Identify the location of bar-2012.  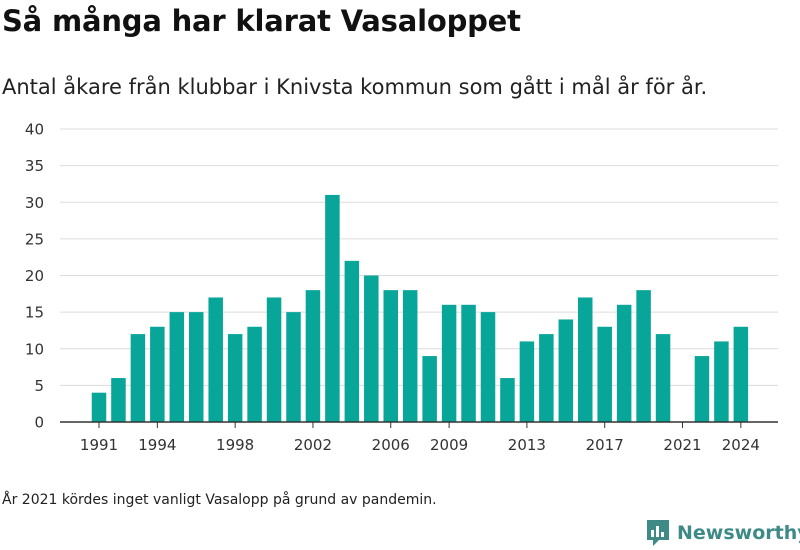
(507, 400).